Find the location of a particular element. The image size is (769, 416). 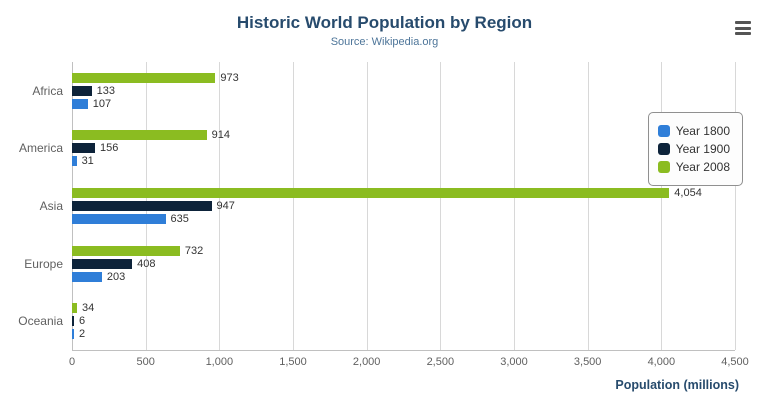

category-label: America is located at coordinates (40, 148).